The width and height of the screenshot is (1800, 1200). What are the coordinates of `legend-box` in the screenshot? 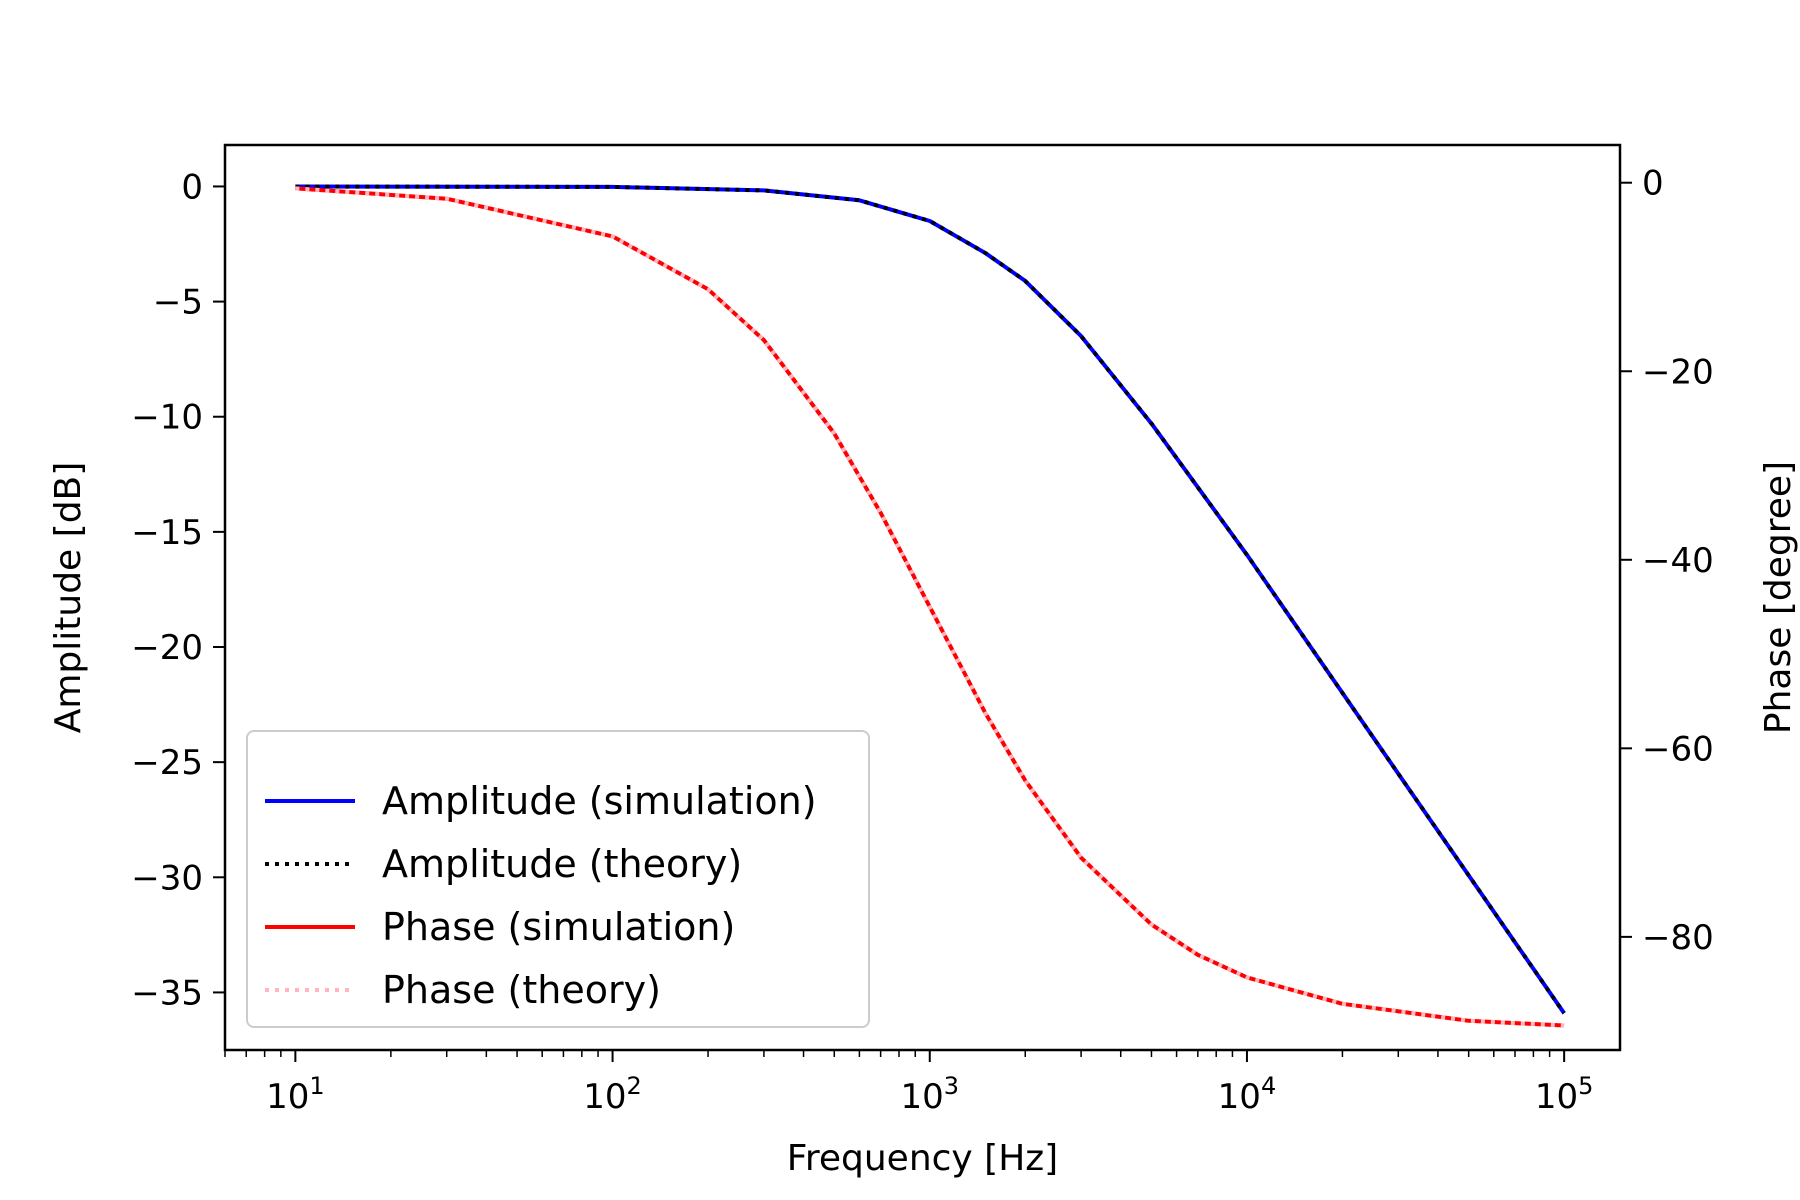 It's located at (558, 879).